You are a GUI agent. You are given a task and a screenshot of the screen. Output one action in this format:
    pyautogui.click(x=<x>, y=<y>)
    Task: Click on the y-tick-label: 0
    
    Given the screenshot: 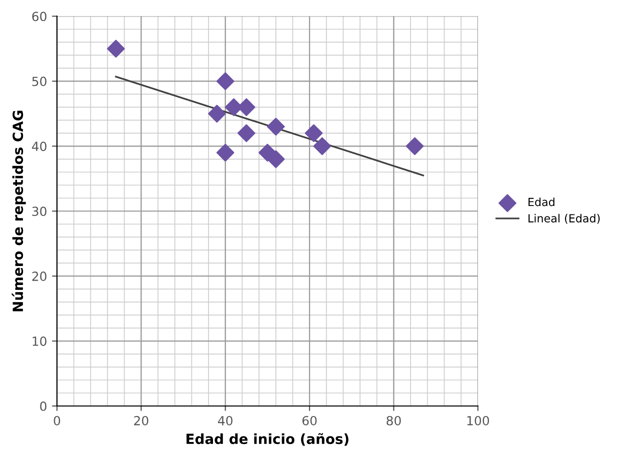 What is the action you would take?
    pyautogui.click(x=43, y=406)
    